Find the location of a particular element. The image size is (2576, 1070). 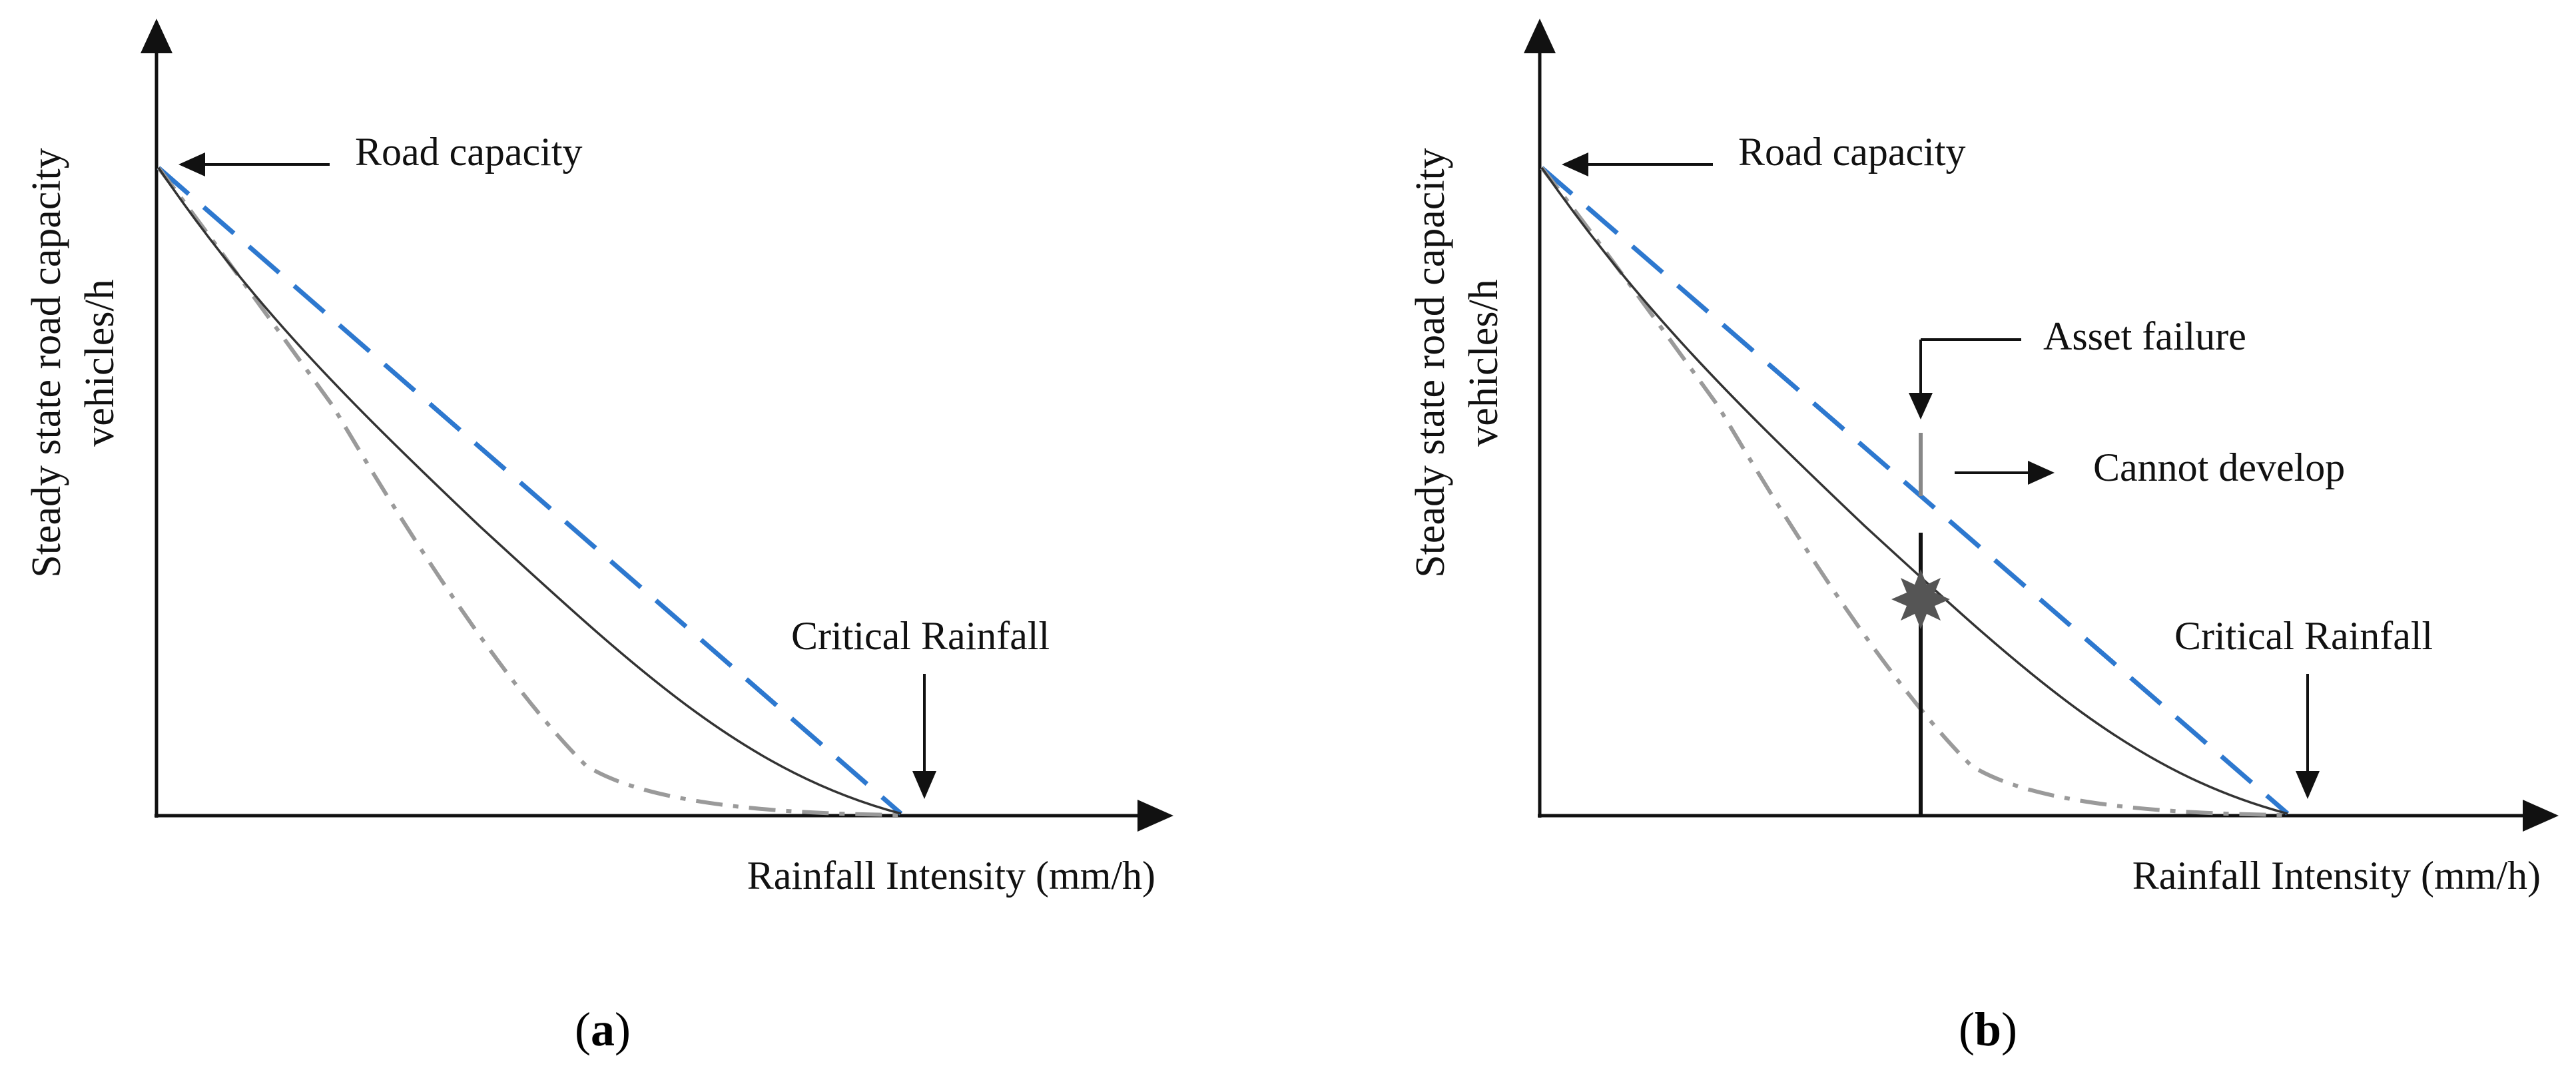

panel-label-b: (b) is located at coordinates (1988, 1029).